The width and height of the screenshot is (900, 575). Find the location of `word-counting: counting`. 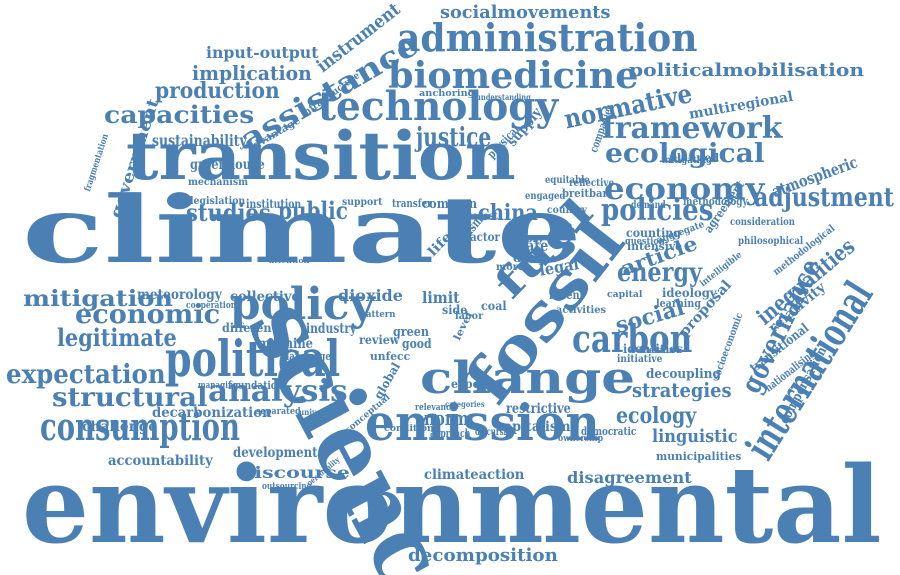

word-counting: counting is located at coordinates (653, 233).